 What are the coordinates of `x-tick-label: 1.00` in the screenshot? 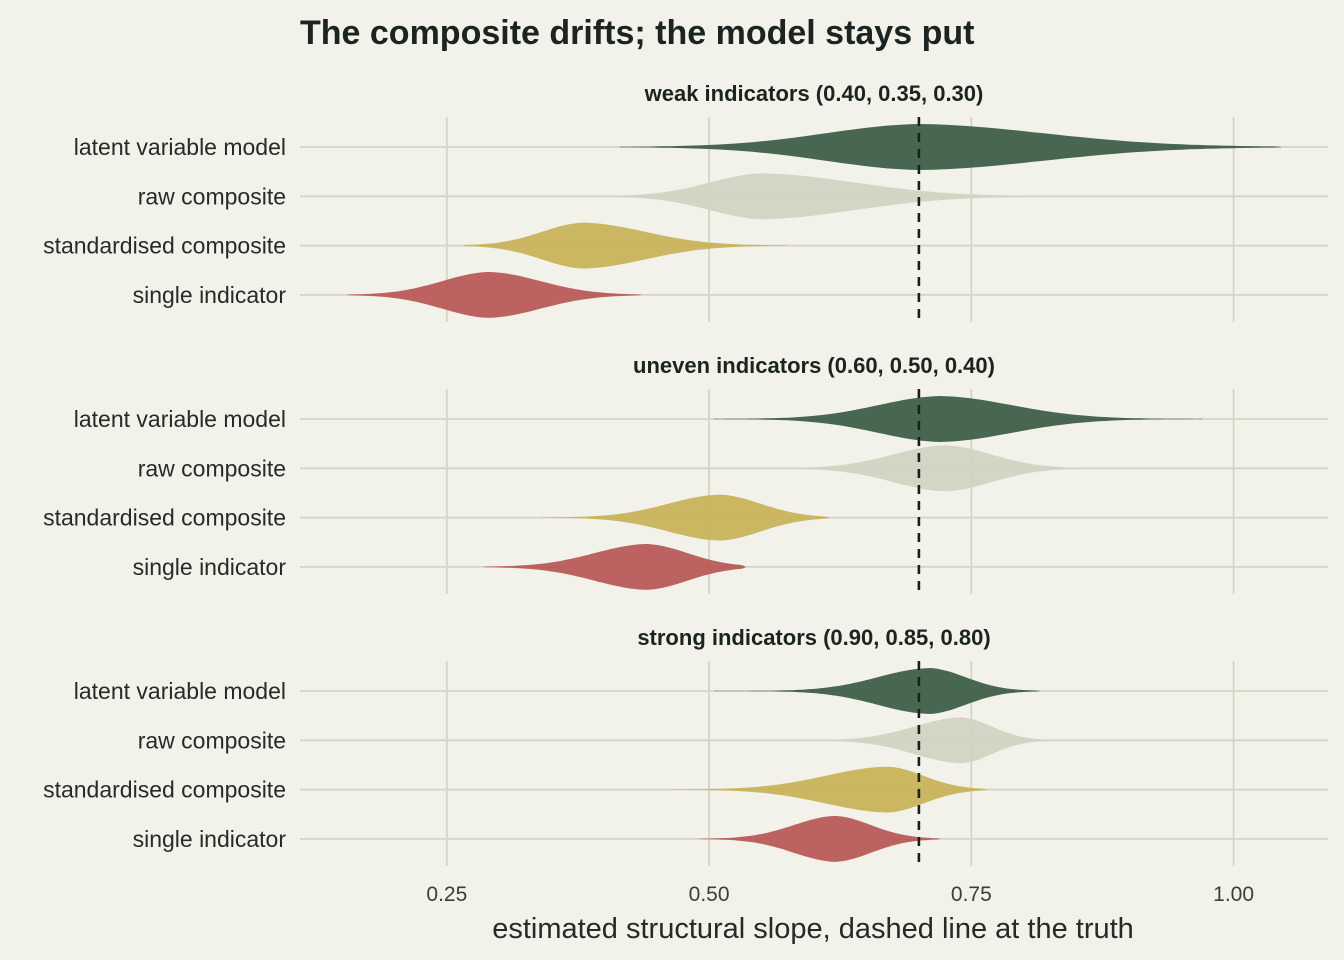 It's located at (1233, 894).